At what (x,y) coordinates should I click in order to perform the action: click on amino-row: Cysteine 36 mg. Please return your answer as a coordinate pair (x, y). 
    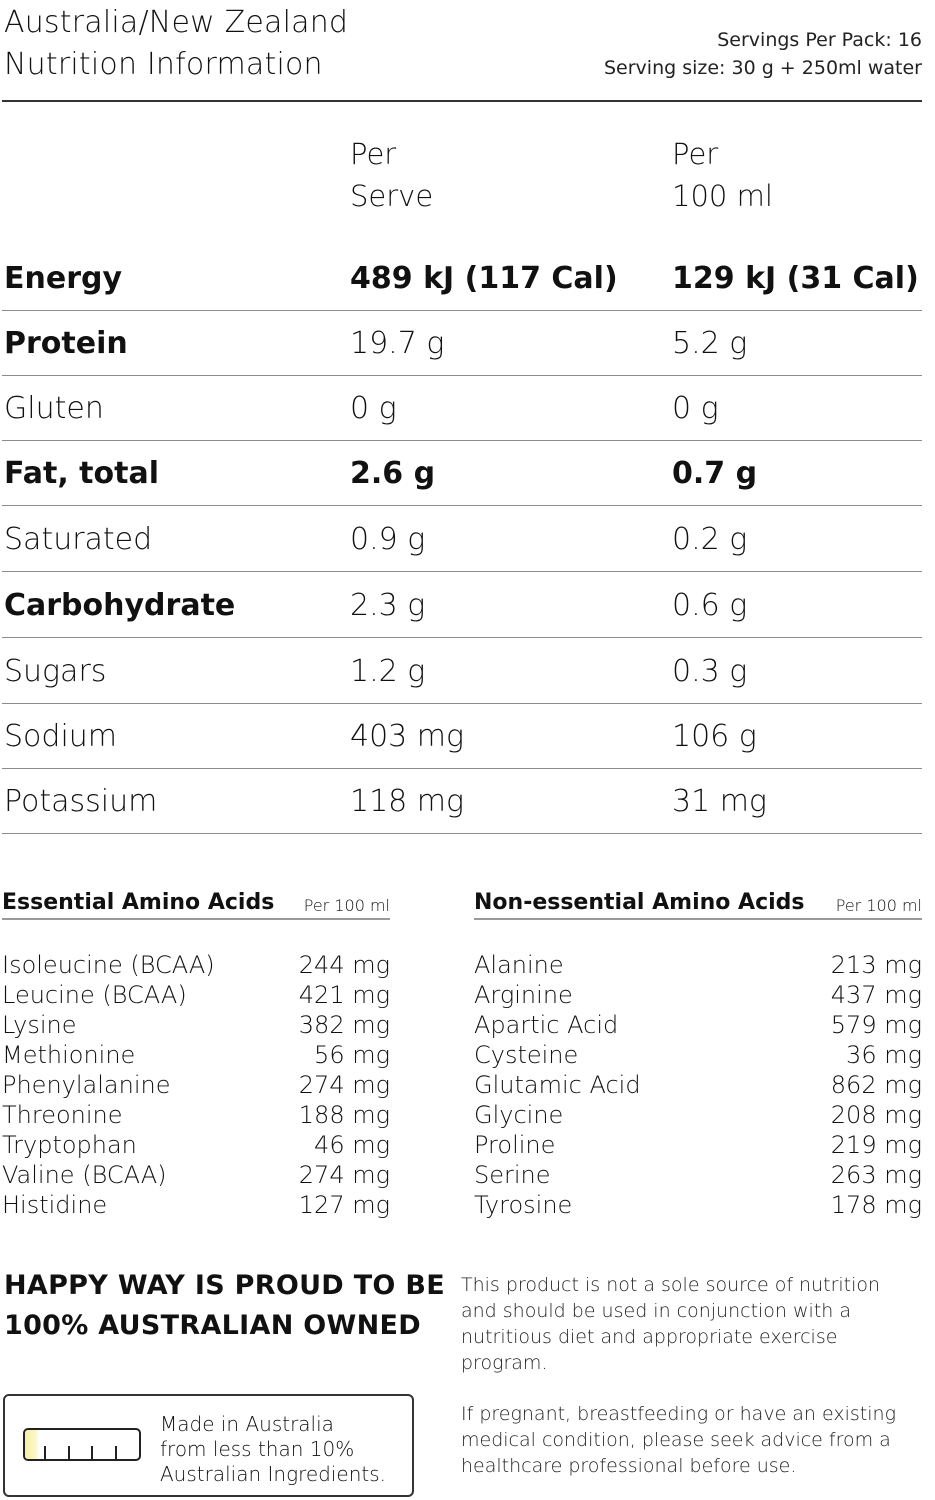
    Looking at the image, I should click on (698, 1055).